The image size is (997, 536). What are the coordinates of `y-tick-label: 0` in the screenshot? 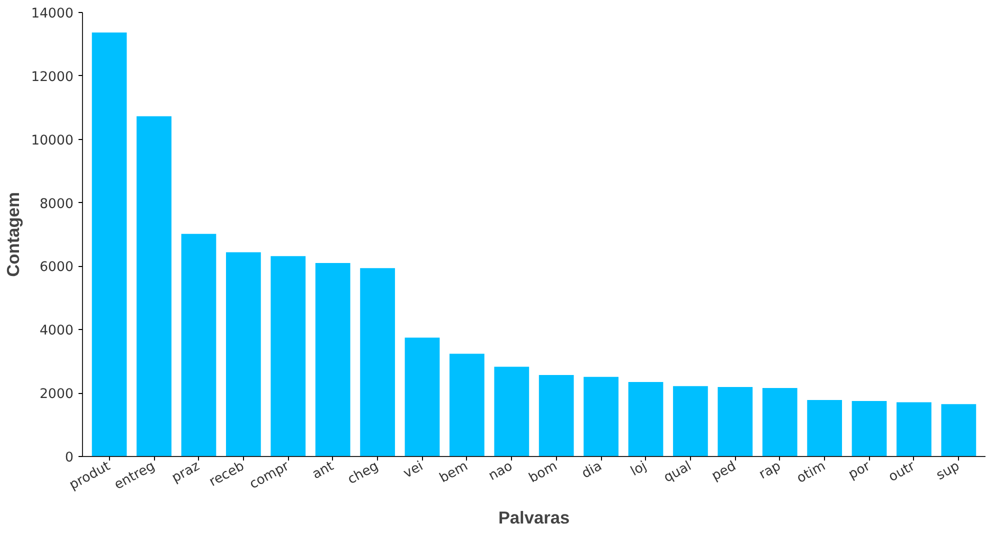 It's located at (69, 458).